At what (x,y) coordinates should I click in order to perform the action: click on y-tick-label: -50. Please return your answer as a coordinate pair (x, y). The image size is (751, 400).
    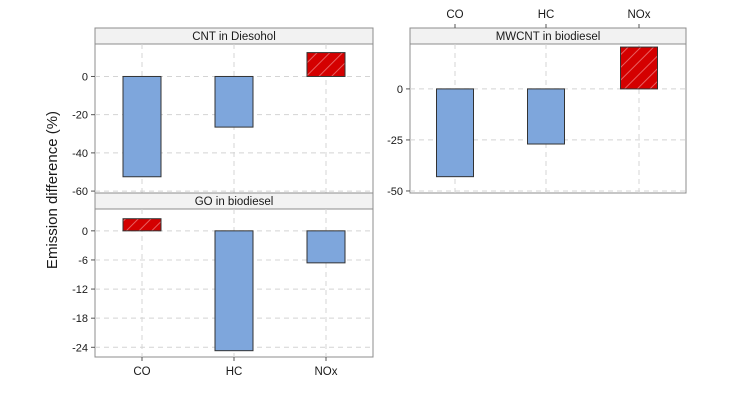
    Looking at the image, I should click on (395, 192).